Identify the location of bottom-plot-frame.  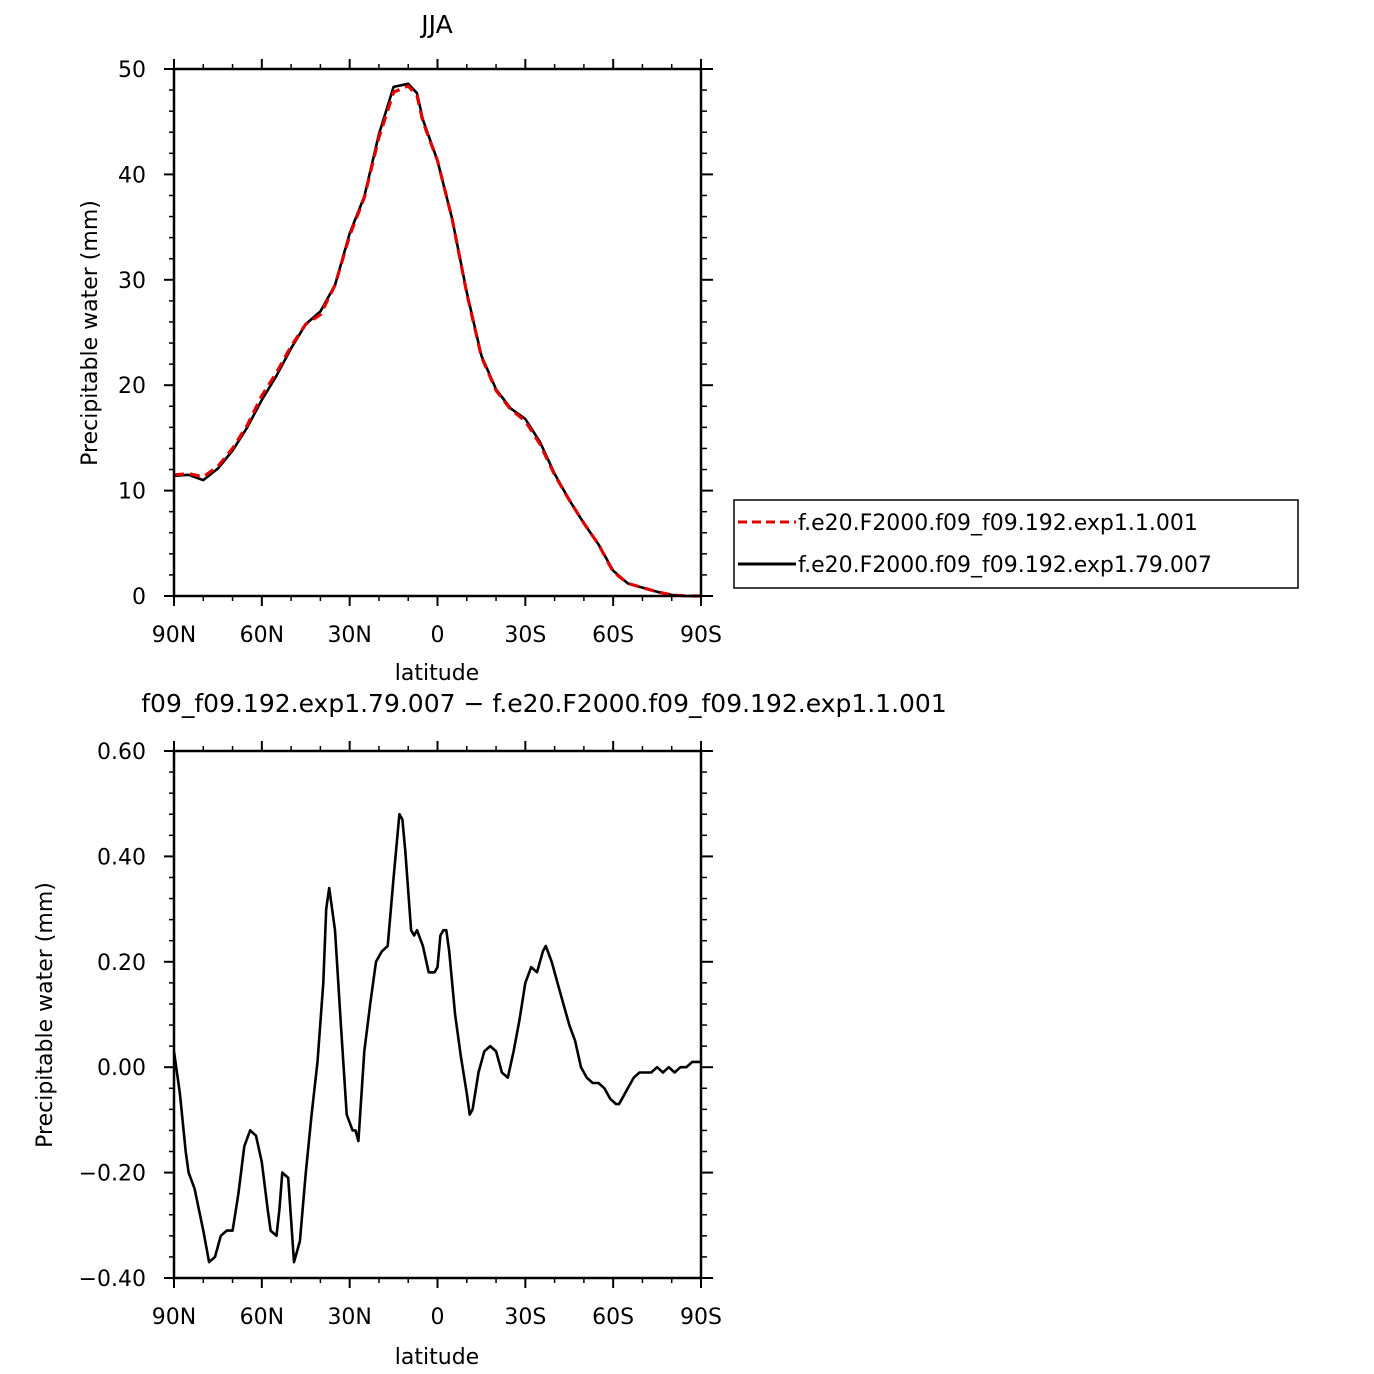
(437, 1014).